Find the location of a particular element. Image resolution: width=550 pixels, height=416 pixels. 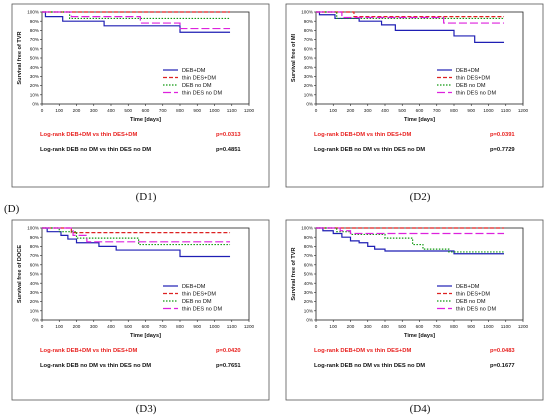

panel-caption: (D1) is located at coordinates (146, 197).